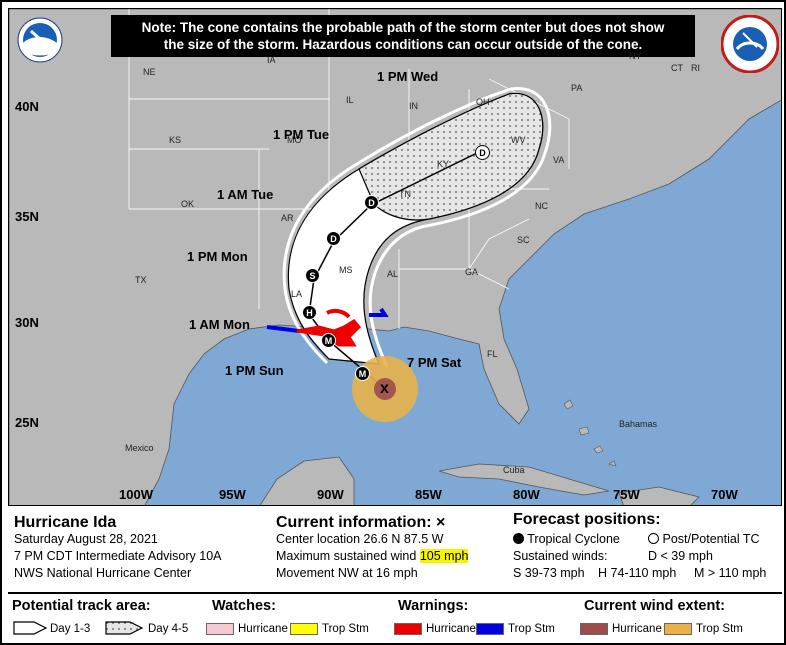 Image resolution: width=786 pixels, height=645 pixels. What do you see at coordinates (141, 280) in the screenshot?
I see `state-label: TX` at bounding box center [141, 280].